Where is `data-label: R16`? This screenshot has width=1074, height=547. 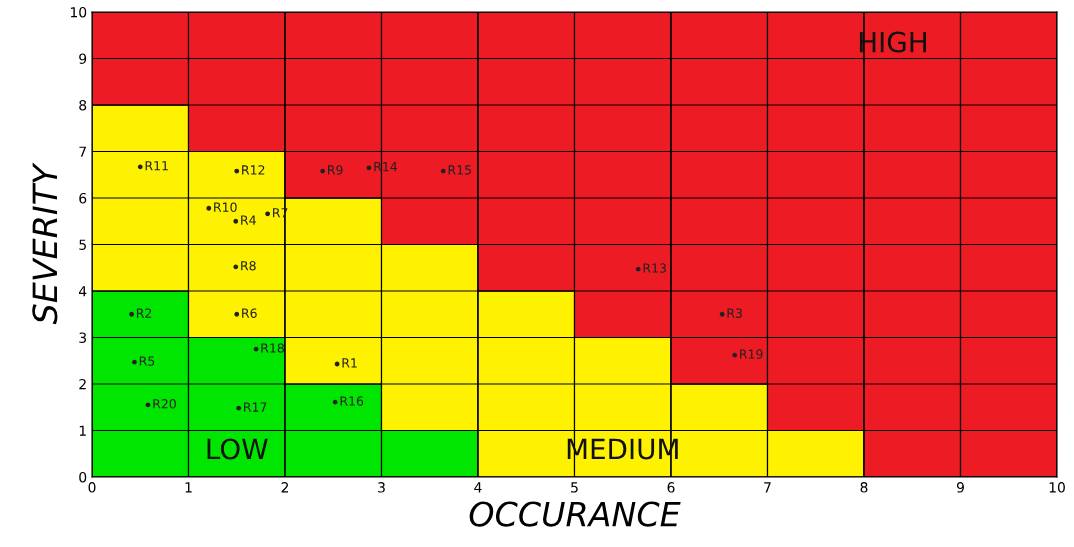 data-label: R16 is located at coordinates (352, 401).